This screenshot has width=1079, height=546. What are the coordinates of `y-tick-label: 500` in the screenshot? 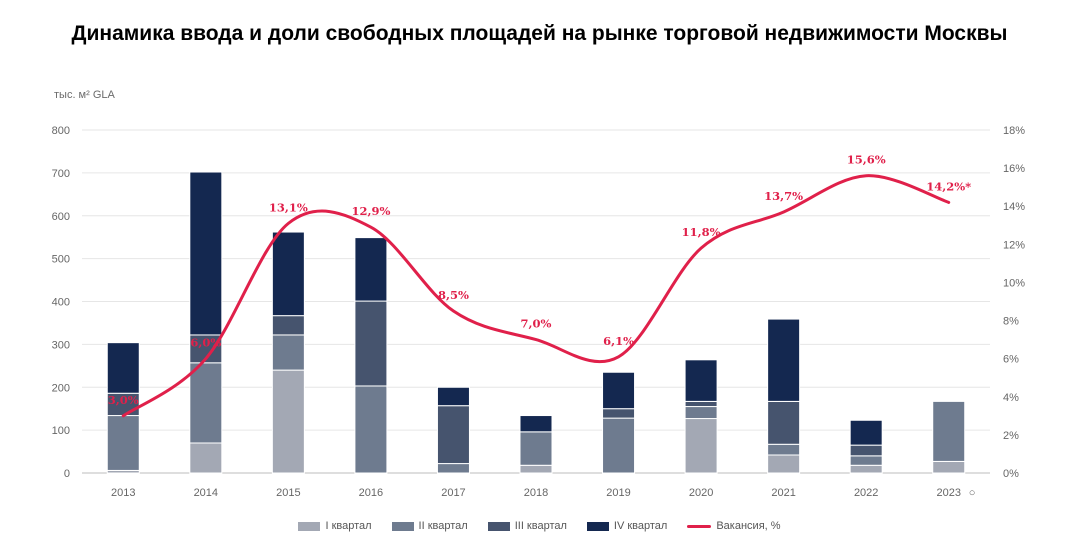 It's located at (61, 260).